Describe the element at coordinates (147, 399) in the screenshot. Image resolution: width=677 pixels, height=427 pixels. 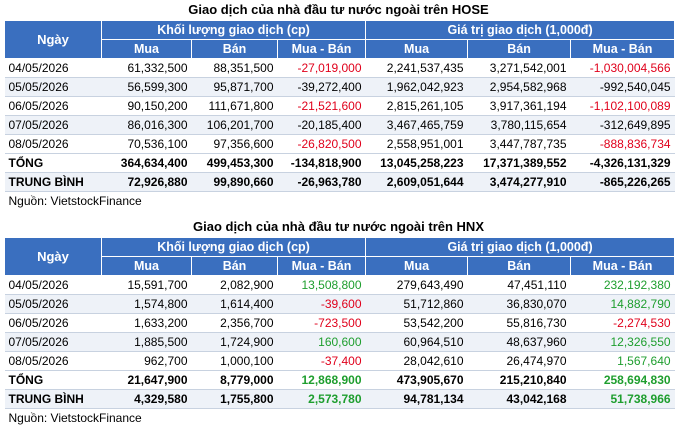
I see `volume-buy-cell: 4,329,580` at that location.